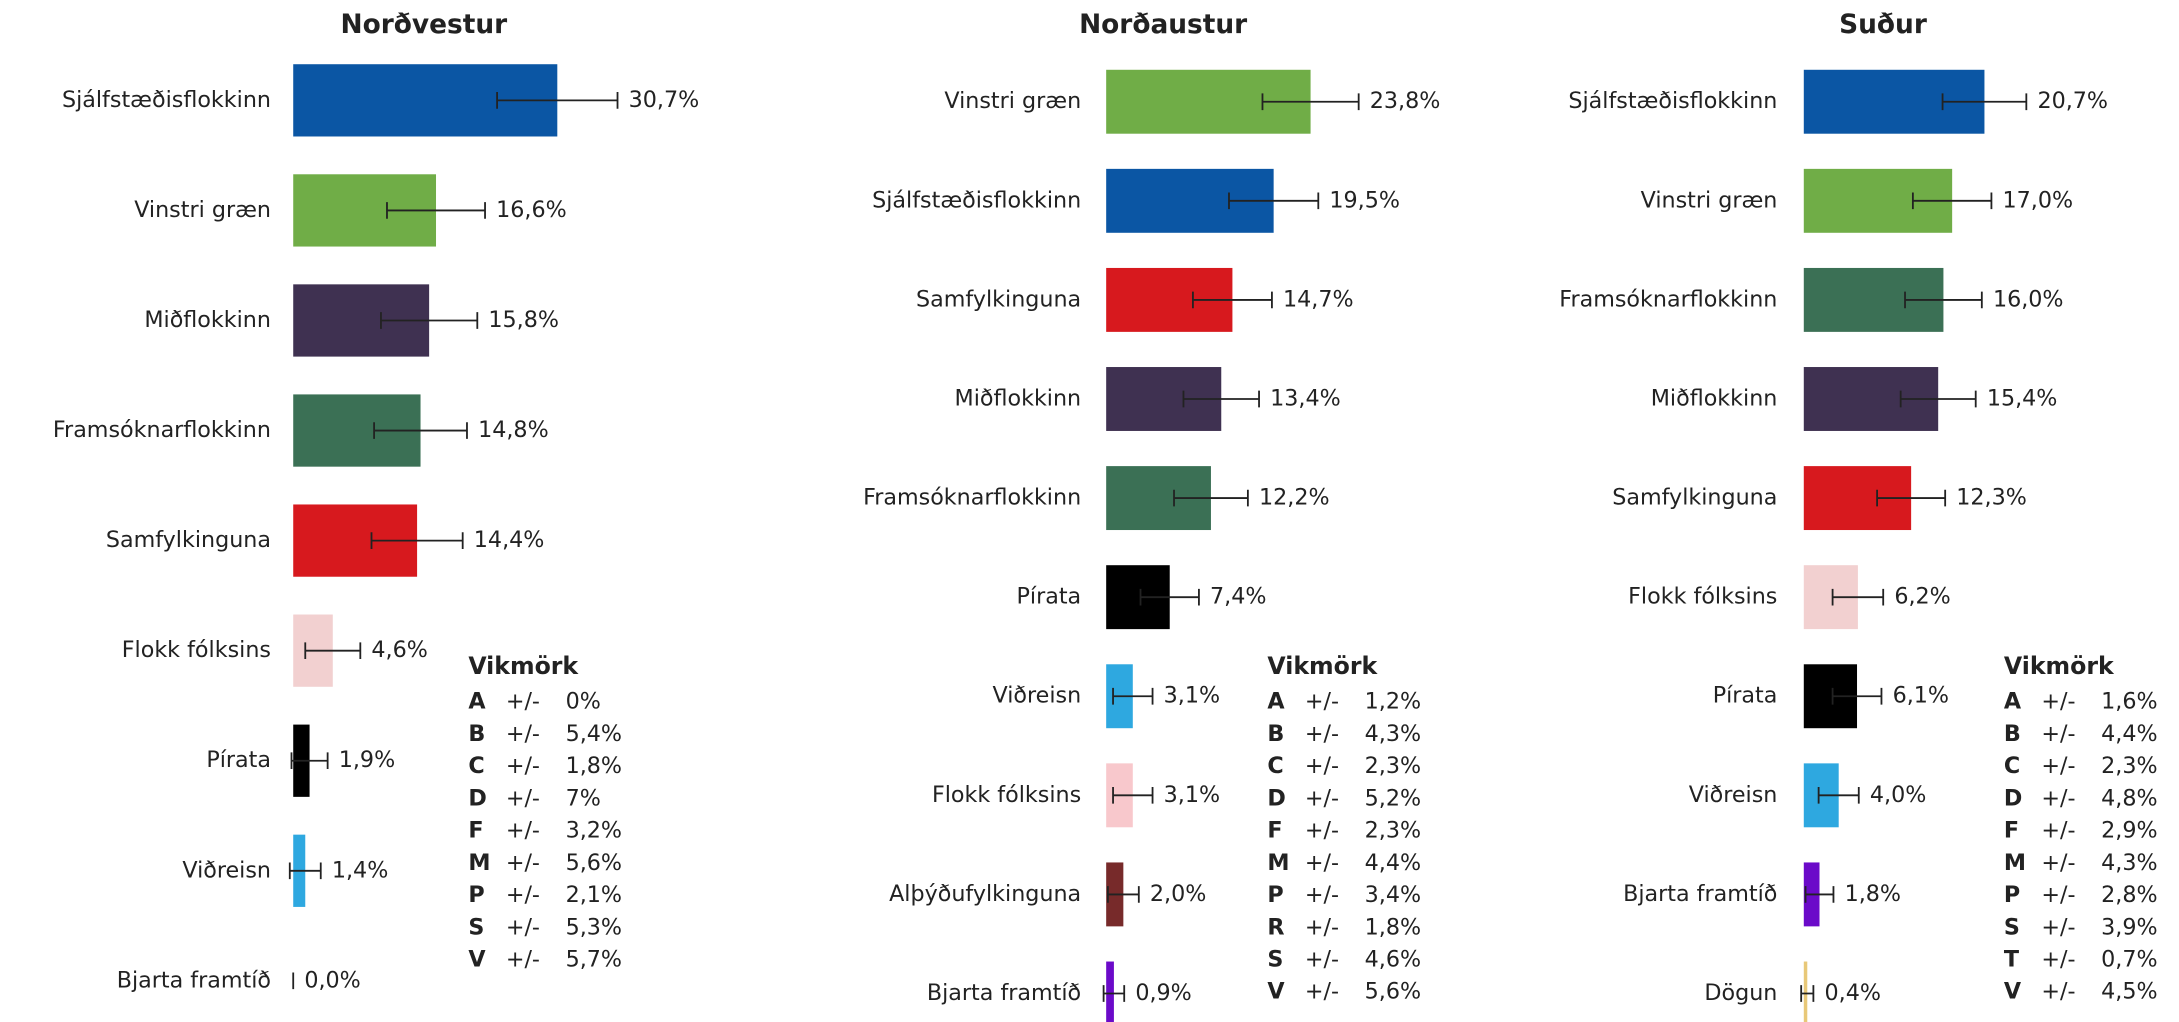  What do you see at coordinates (1294, 498) in the screenshot?
I see `value-label: 12,2%` at bounding box center [1294, 498].